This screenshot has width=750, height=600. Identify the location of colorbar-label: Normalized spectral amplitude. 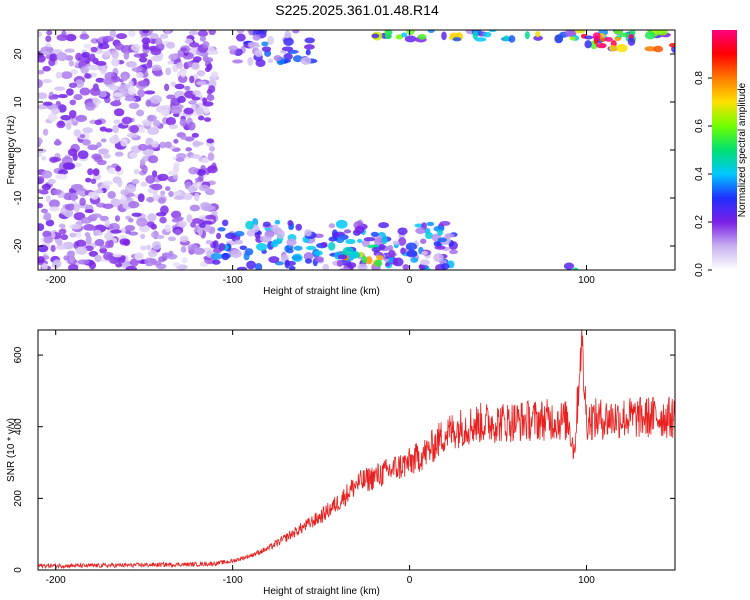
(742, 149).